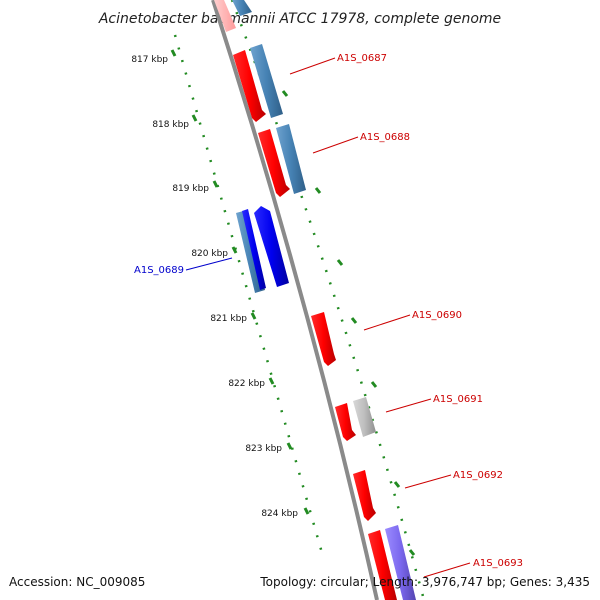  Describe the element at coordinates (190, 189) in the screenshot. I see `kbp-label: 819 kbp` at that location.